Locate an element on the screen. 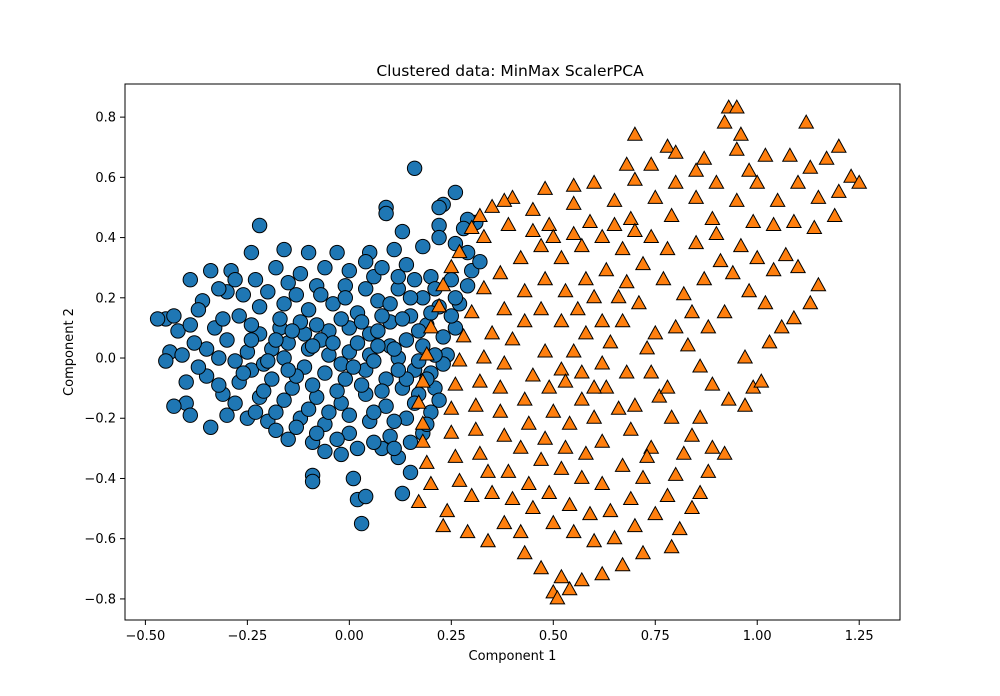 Image resolution: width=1000 pixels, height=696 pixels. y-axis-label: Component 2 is located at coordinates (69, 352).